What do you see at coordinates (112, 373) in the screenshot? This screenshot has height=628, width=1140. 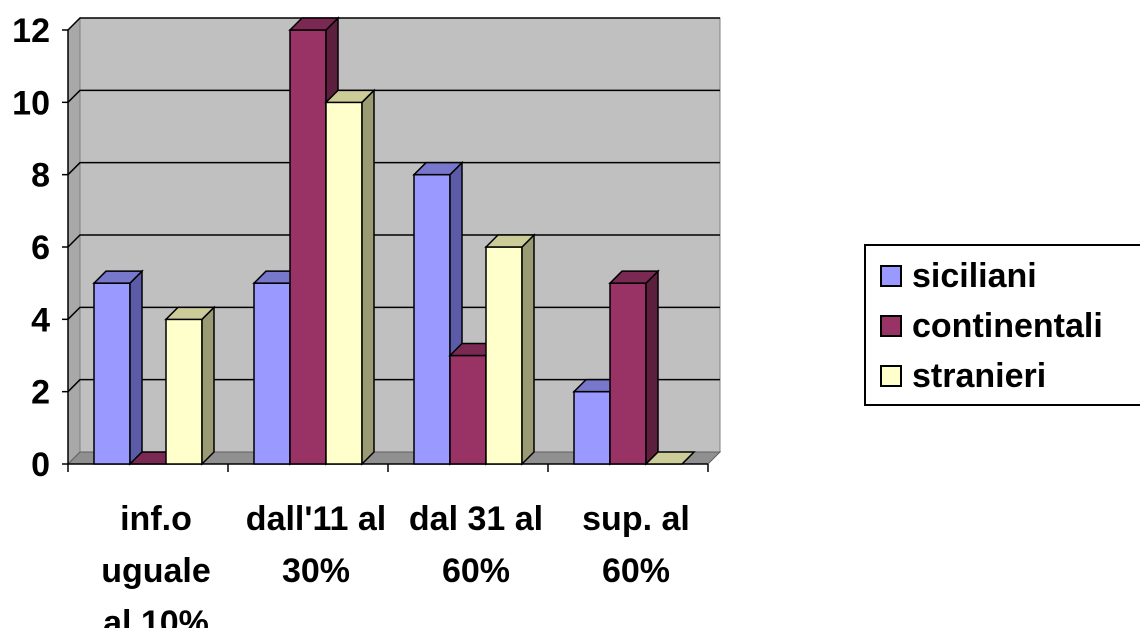 I see `bar-siciliani-0-front` at bounding box center [112, 373].